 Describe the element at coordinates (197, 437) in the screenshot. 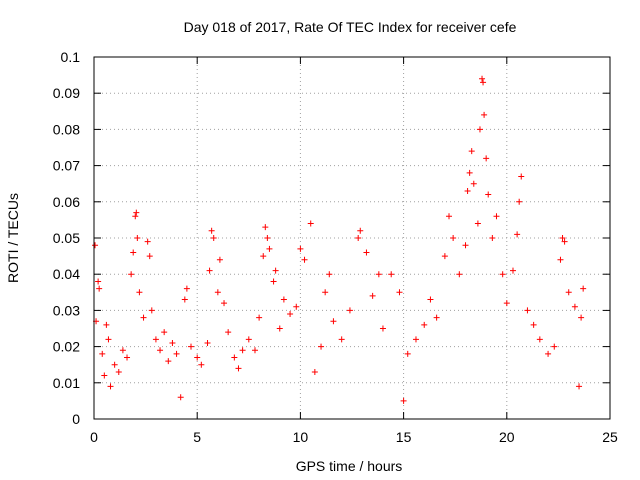

I see `x-tick-label: 5` at that location.